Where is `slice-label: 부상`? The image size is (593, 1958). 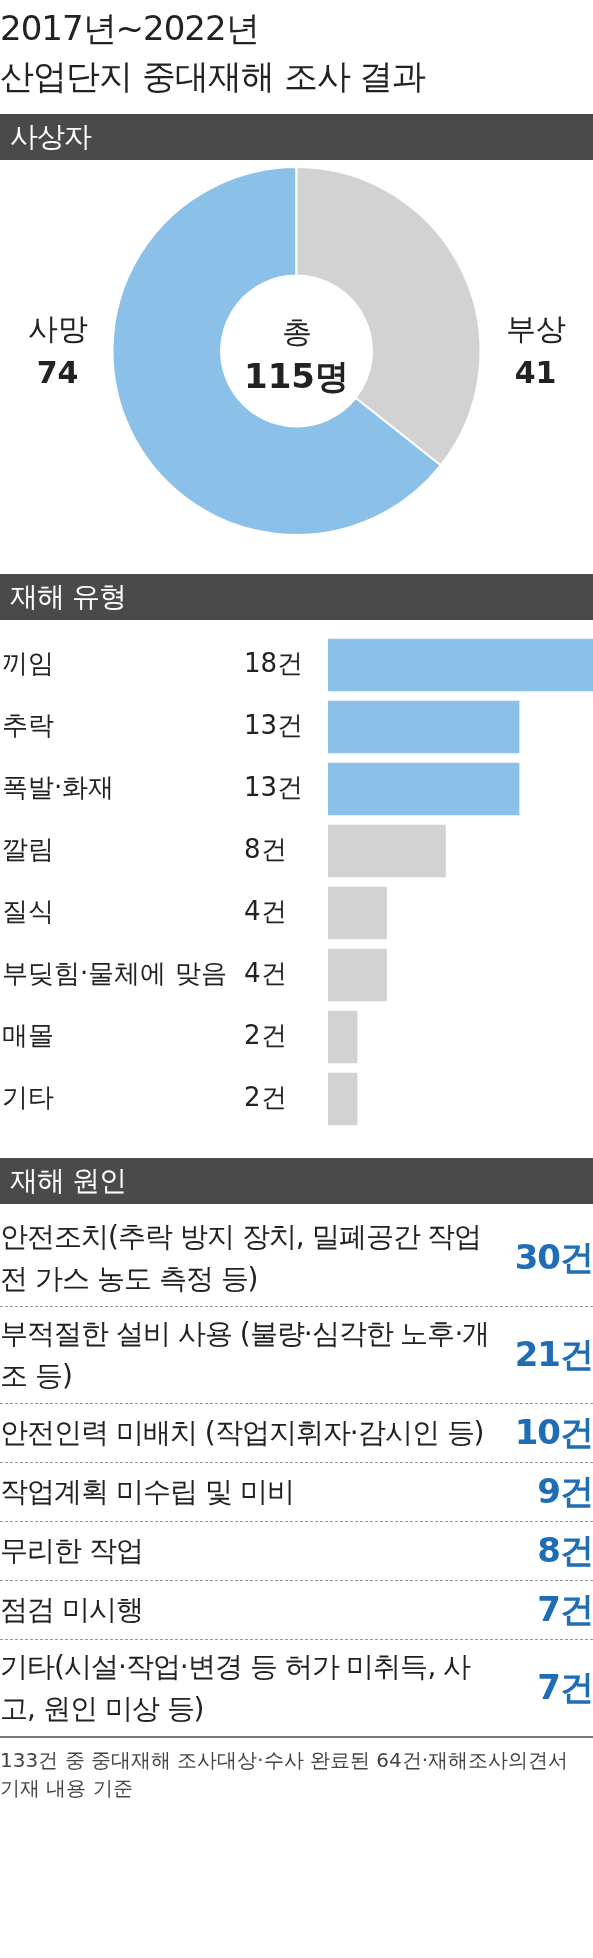 slice-label: 부상 is located at coordinates (535, 328).